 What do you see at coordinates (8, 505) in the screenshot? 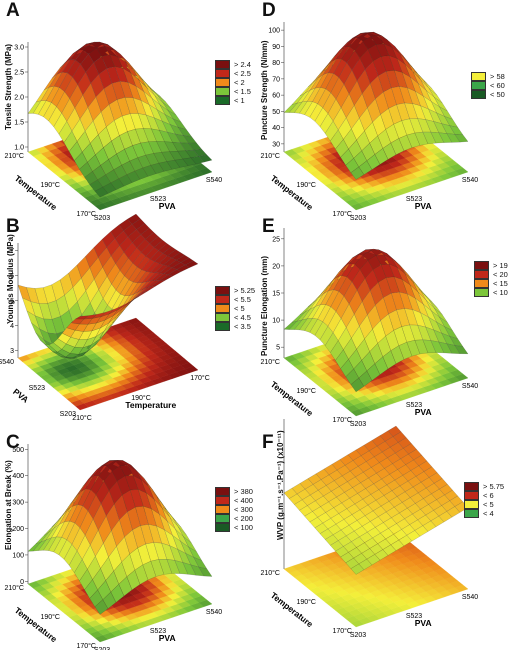
I see `z-axis-label: Elongation at Break (%)` at bounding box center [8, 505].